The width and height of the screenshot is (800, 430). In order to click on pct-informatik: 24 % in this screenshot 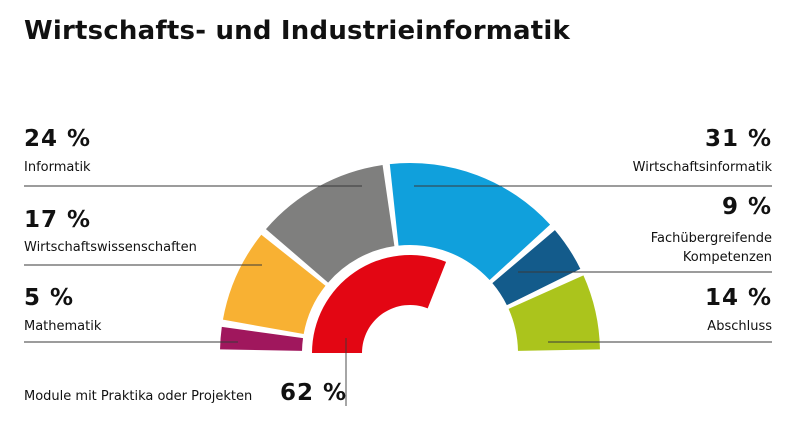, I will do `click(58, 139)`.